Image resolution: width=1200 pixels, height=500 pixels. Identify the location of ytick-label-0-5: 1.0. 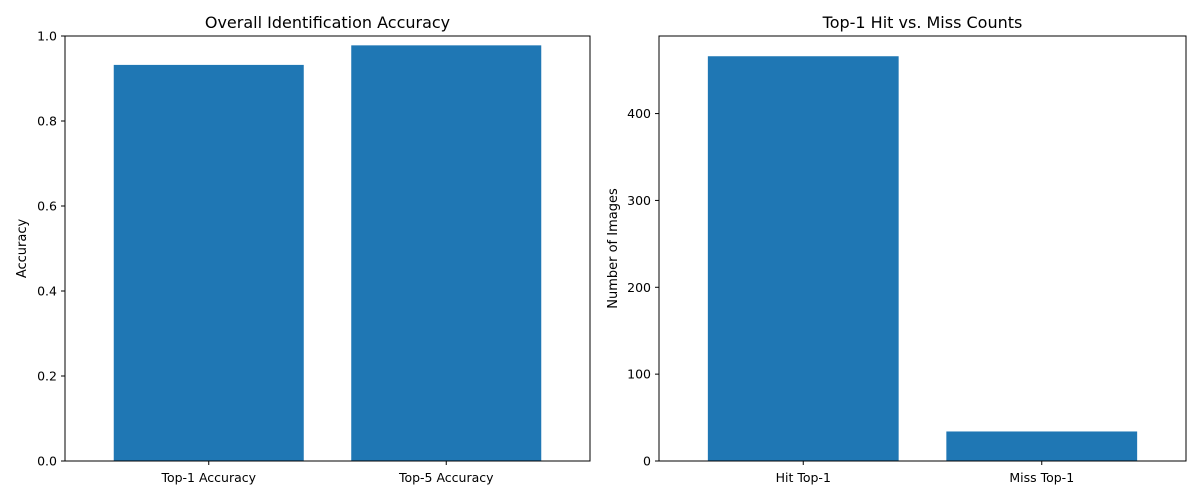
(47, 36).